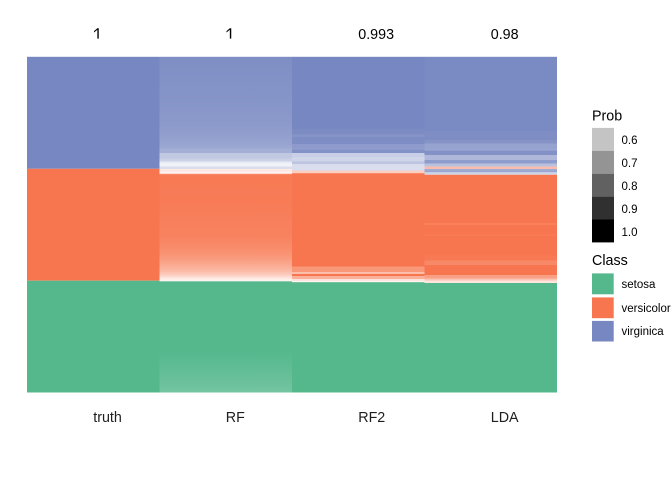 The image size is (672, 485). What do you see at coordinates (376, 35) in the screenshot?
I see `svg-text: 0.993` at bounding box center [376, 35].